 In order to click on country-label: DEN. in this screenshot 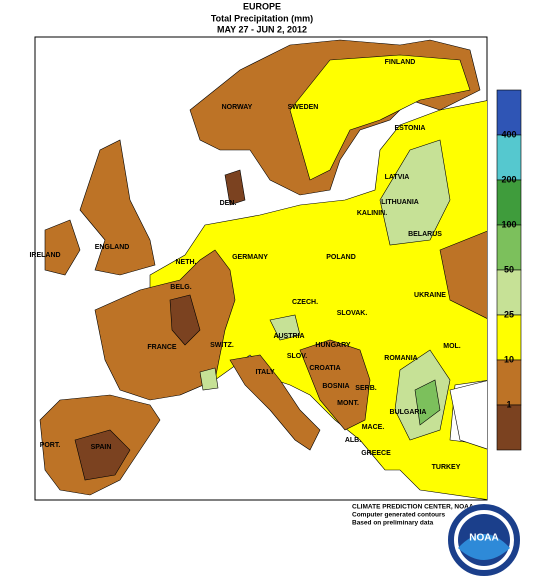, I will do `click(228, 203)`.